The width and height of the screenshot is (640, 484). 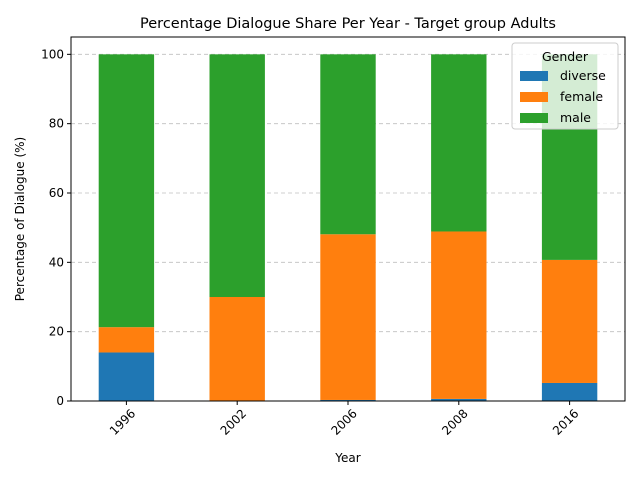 I want to click on legend: Gender diverse female male, so click(x=565, y=86).